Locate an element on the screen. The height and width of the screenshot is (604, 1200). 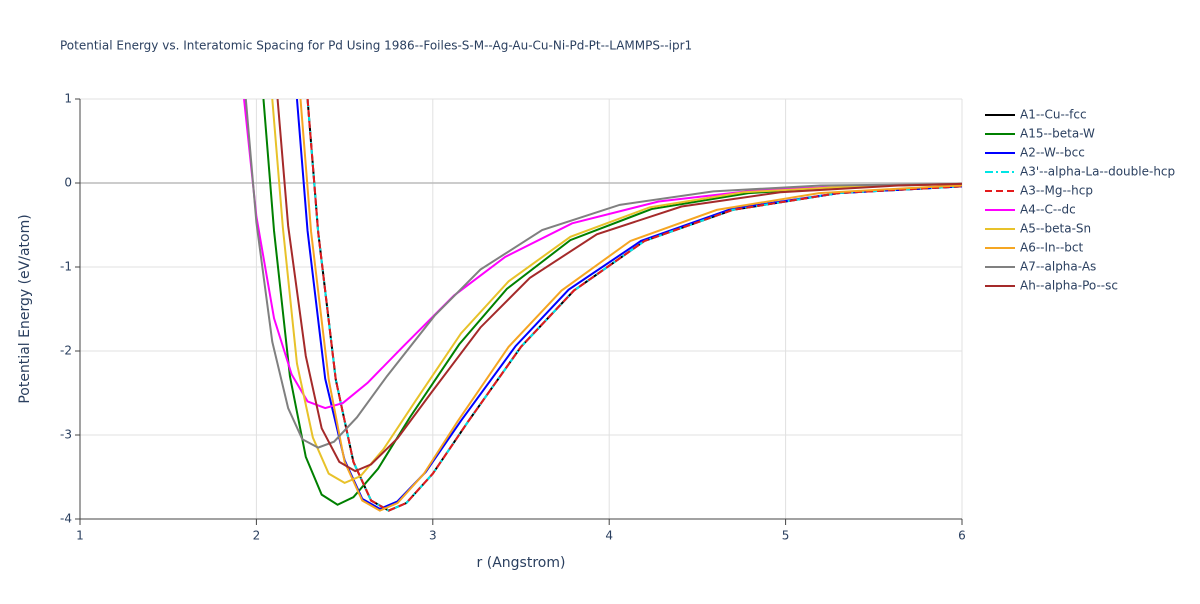
x-tick-label: 1 is located at coordinates (80, 536).